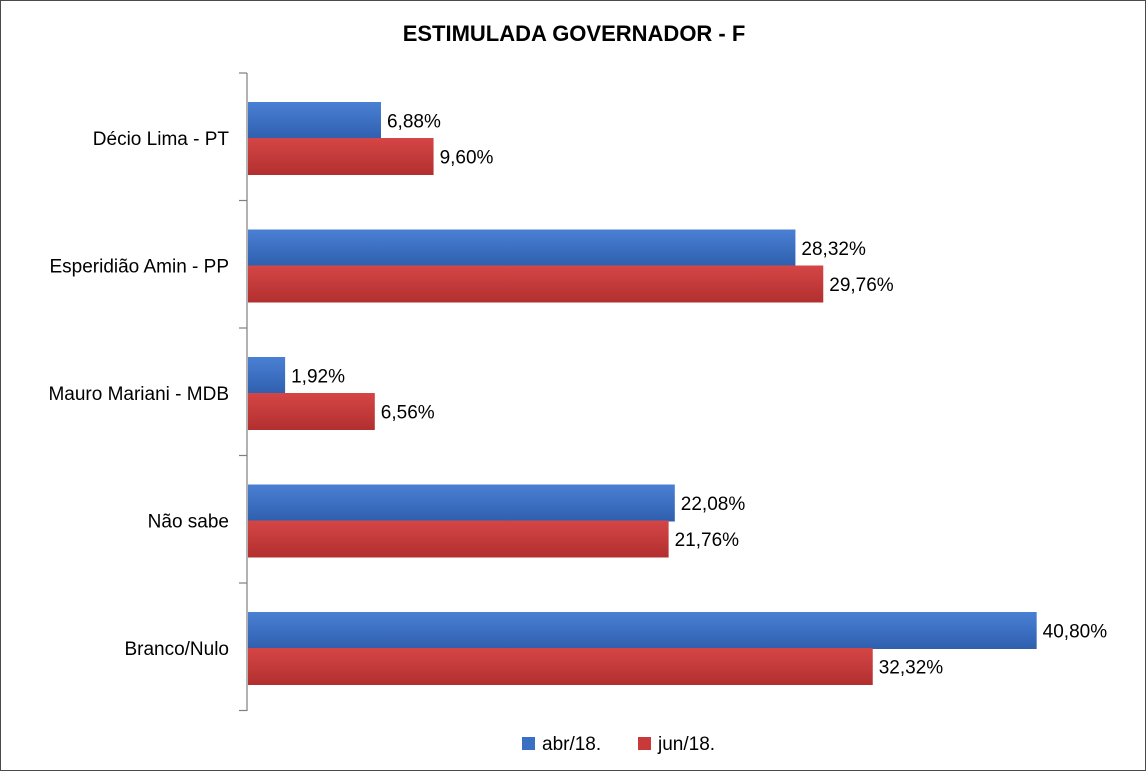 Image resolution: width=1146 pixels, height=772 pixels. I want to click on category-label: Branco/Nulo, so click(176, 649).